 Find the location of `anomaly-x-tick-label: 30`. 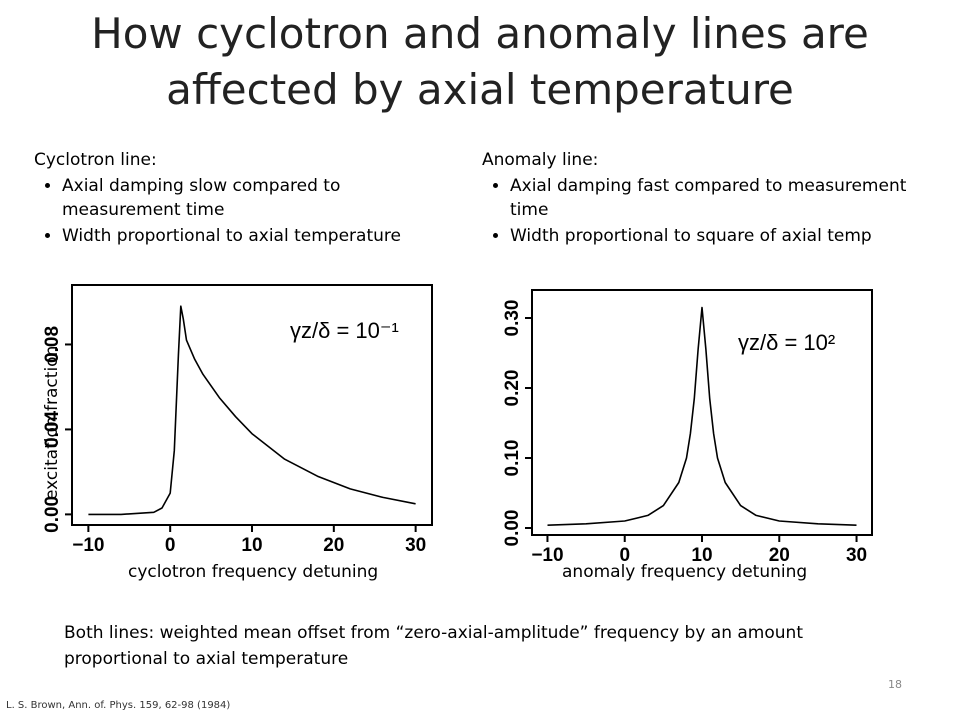

anomaly-x-tick-label: 30 is located at coordinates (856, 555).